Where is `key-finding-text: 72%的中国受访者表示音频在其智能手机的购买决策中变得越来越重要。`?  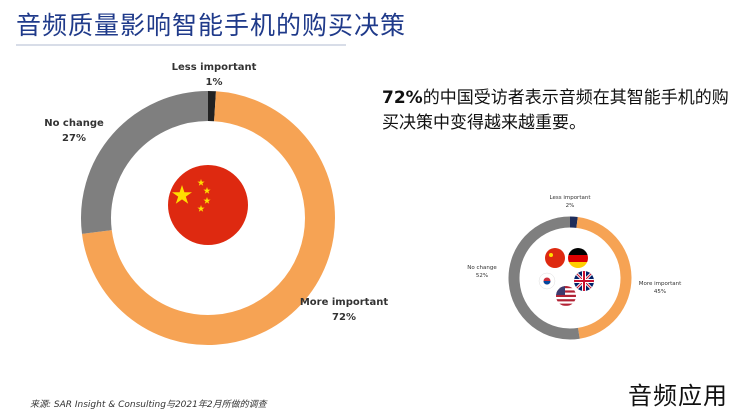 key-finding-text: 72%的中国受访者表示音频在其智能手机的购买决策中变得越来越重要。 is located at coordinates (557, 111).